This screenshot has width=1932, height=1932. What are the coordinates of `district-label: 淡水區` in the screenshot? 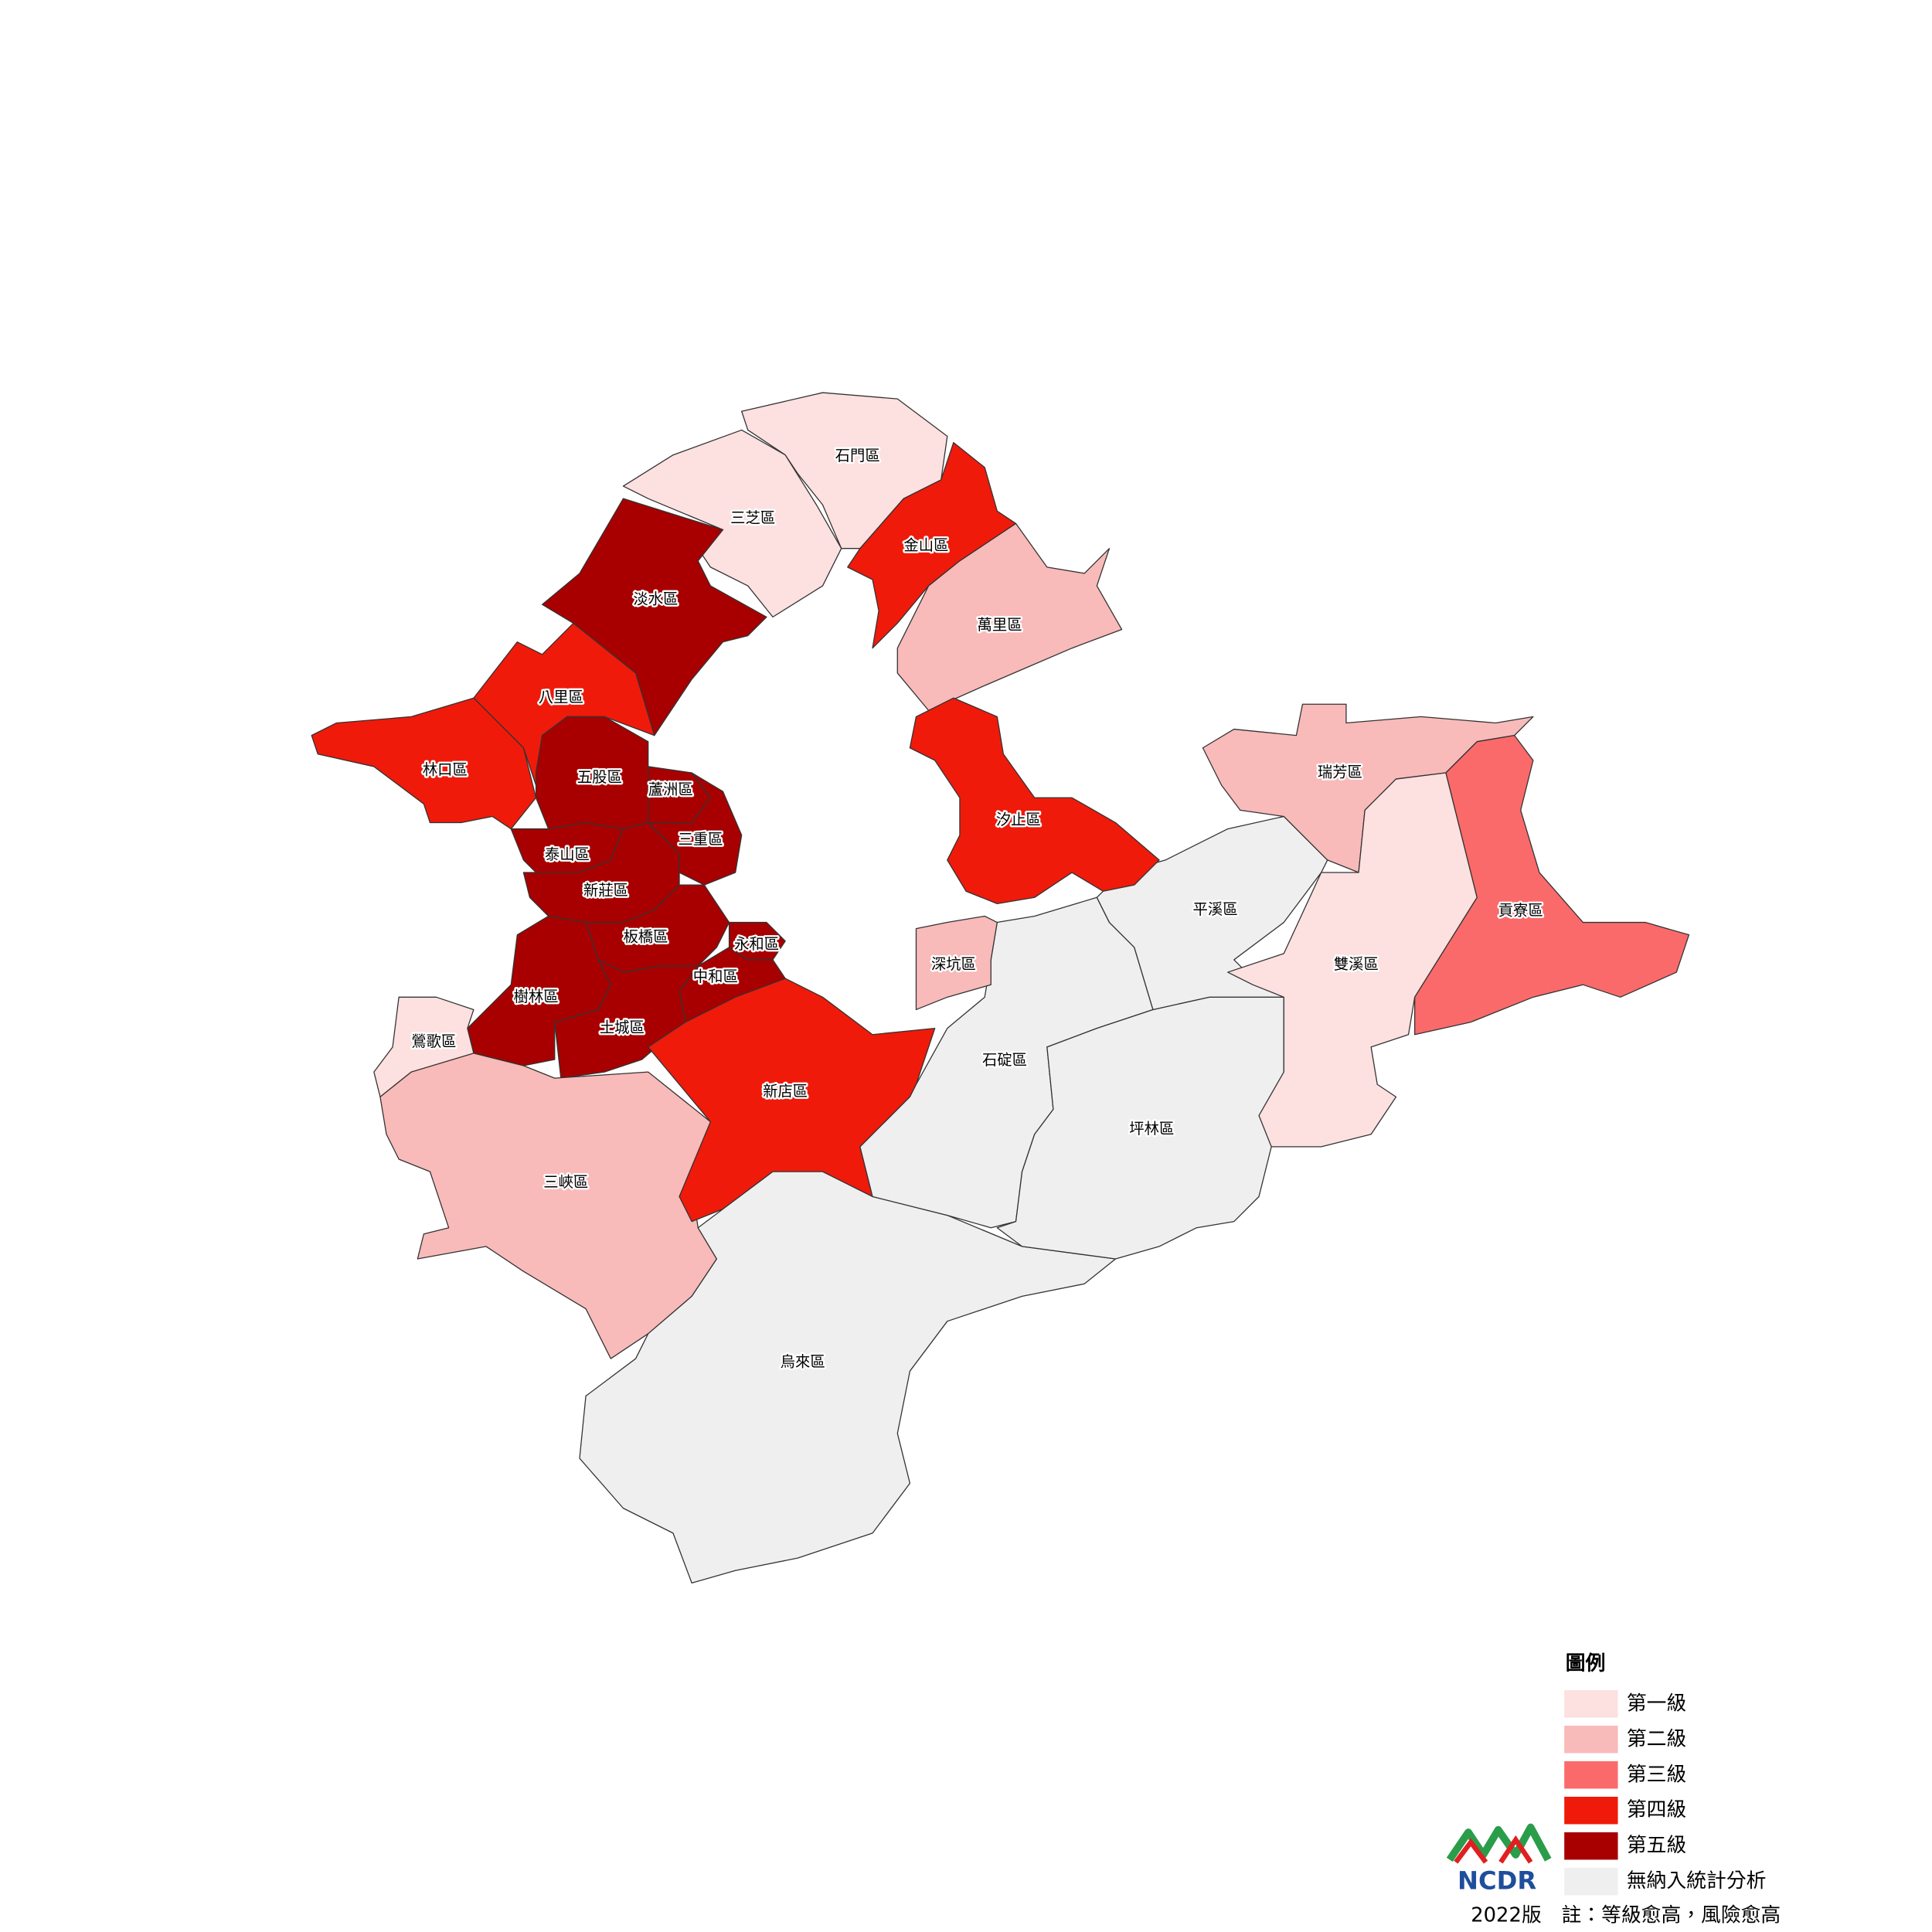 It's located at (656, 599).